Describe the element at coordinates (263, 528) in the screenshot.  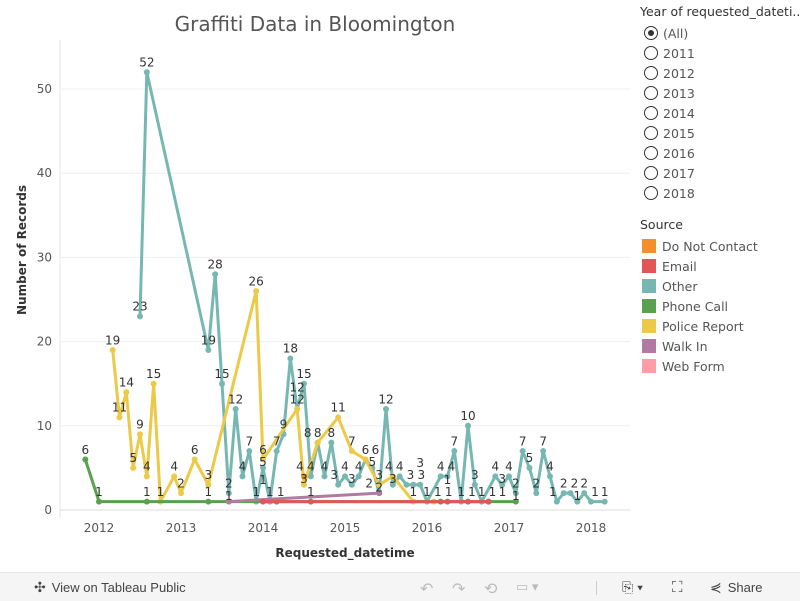
I see `x-tick-label: 2014` at that location.